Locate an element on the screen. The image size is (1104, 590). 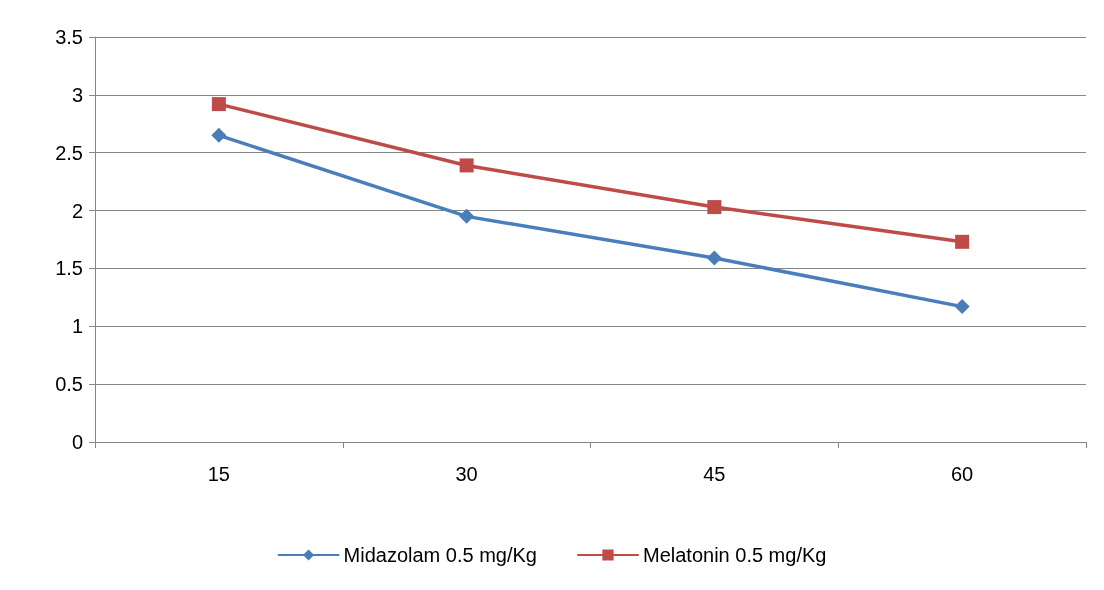
x-tick-label: 15 is located at coordinates (218, 474).